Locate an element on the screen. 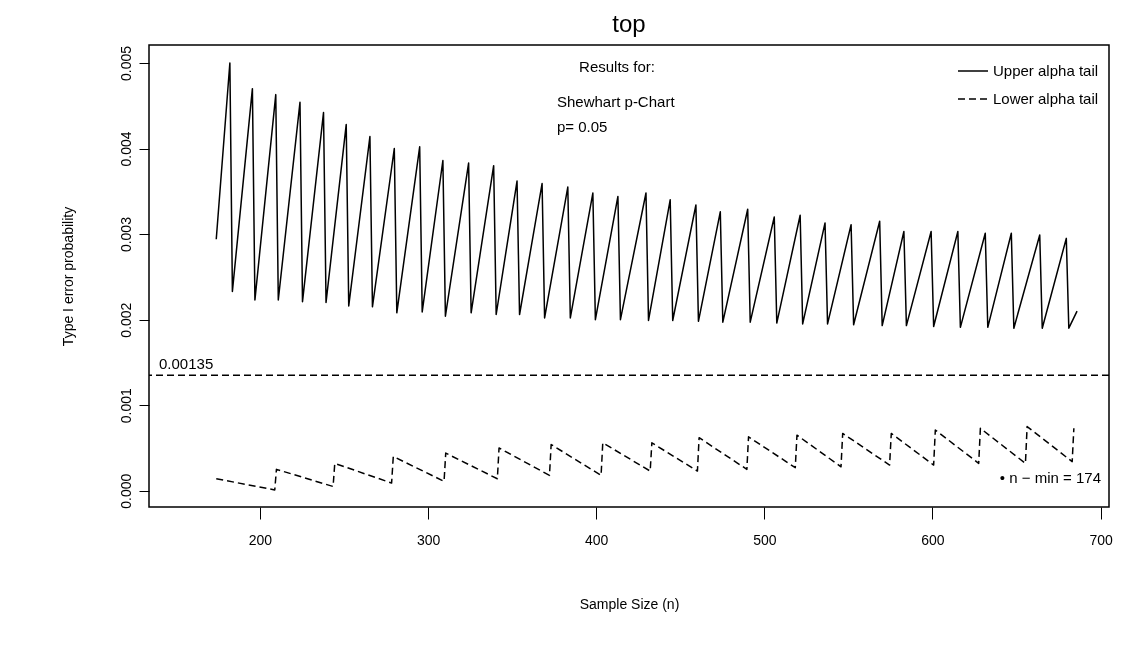  line-series is located at coordinates (645, 458).